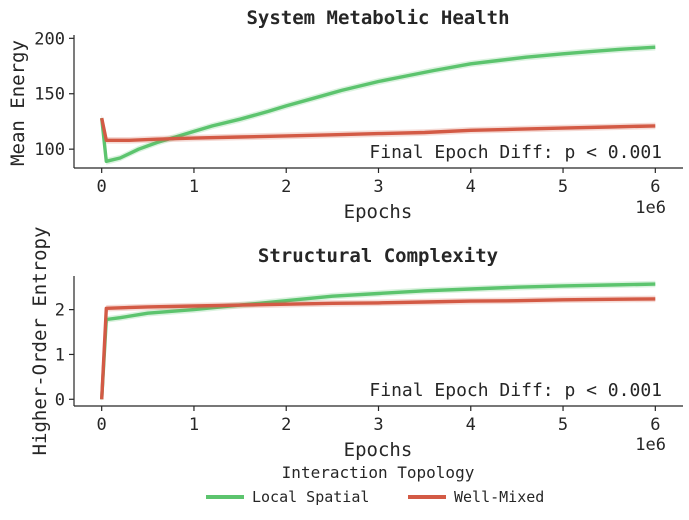  I want to click on y-tick-label: 200, so click(49, 39).